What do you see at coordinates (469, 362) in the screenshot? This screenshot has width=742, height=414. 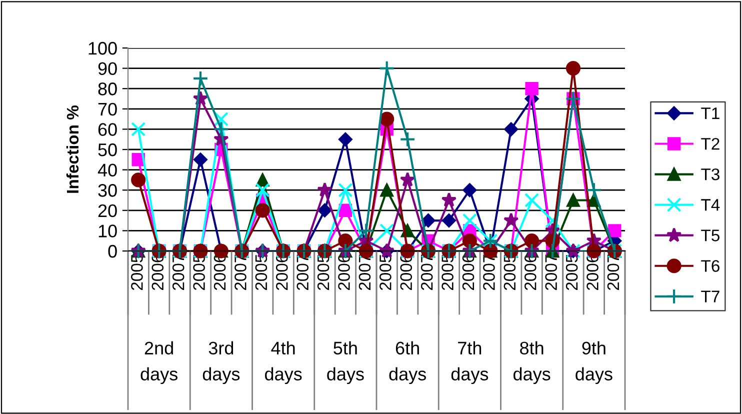 I see `text: 7th days` at bounding box center [469, 362].